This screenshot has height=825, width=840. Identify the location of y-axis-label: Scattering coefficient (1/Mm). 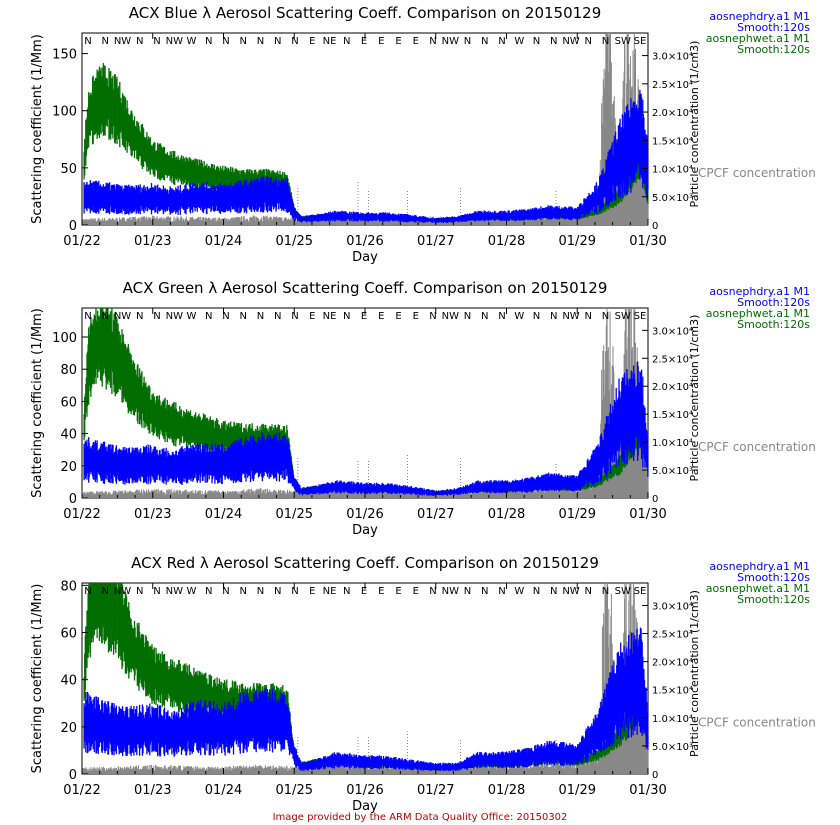
(37, 129).